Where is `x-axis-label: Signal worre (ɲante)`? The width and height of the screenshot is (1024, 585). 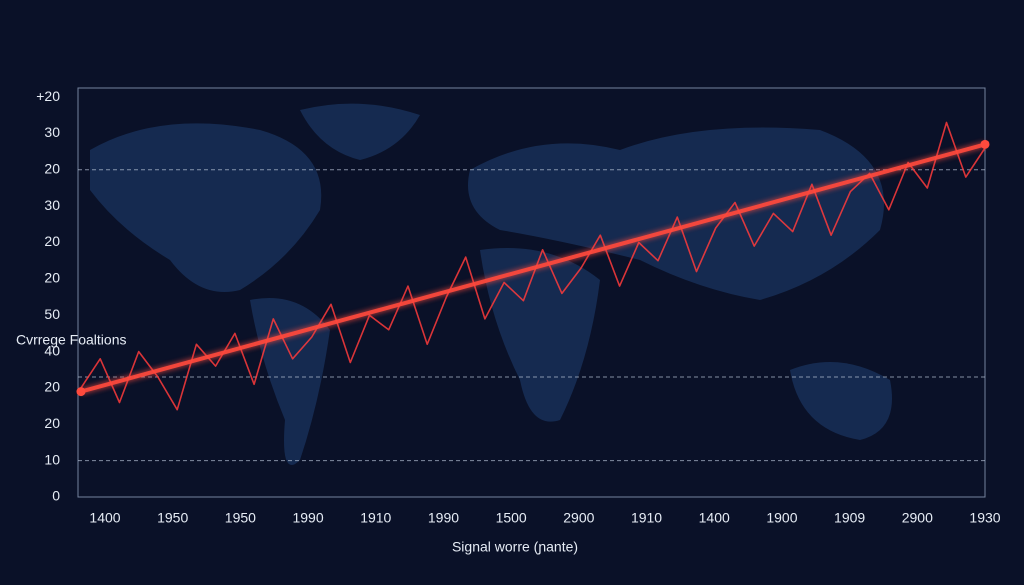 x-axis-label: Signal worre (ɲante) is located at coordinates (515, 547).